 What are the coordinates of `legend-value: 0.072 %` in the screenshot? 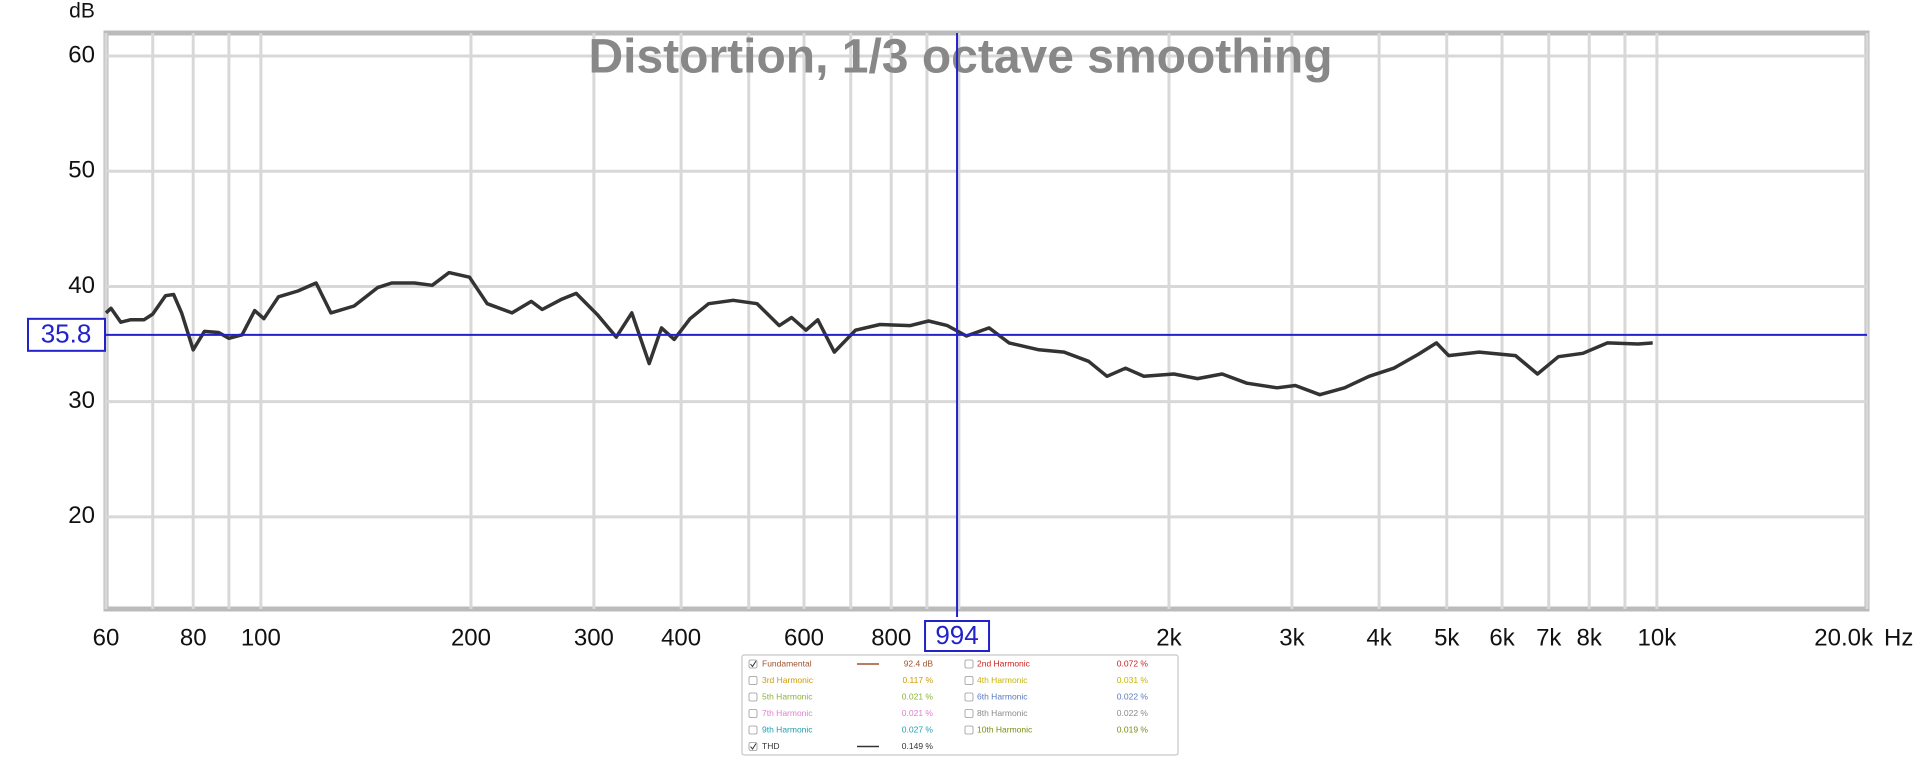 It's located at (1133, 663).